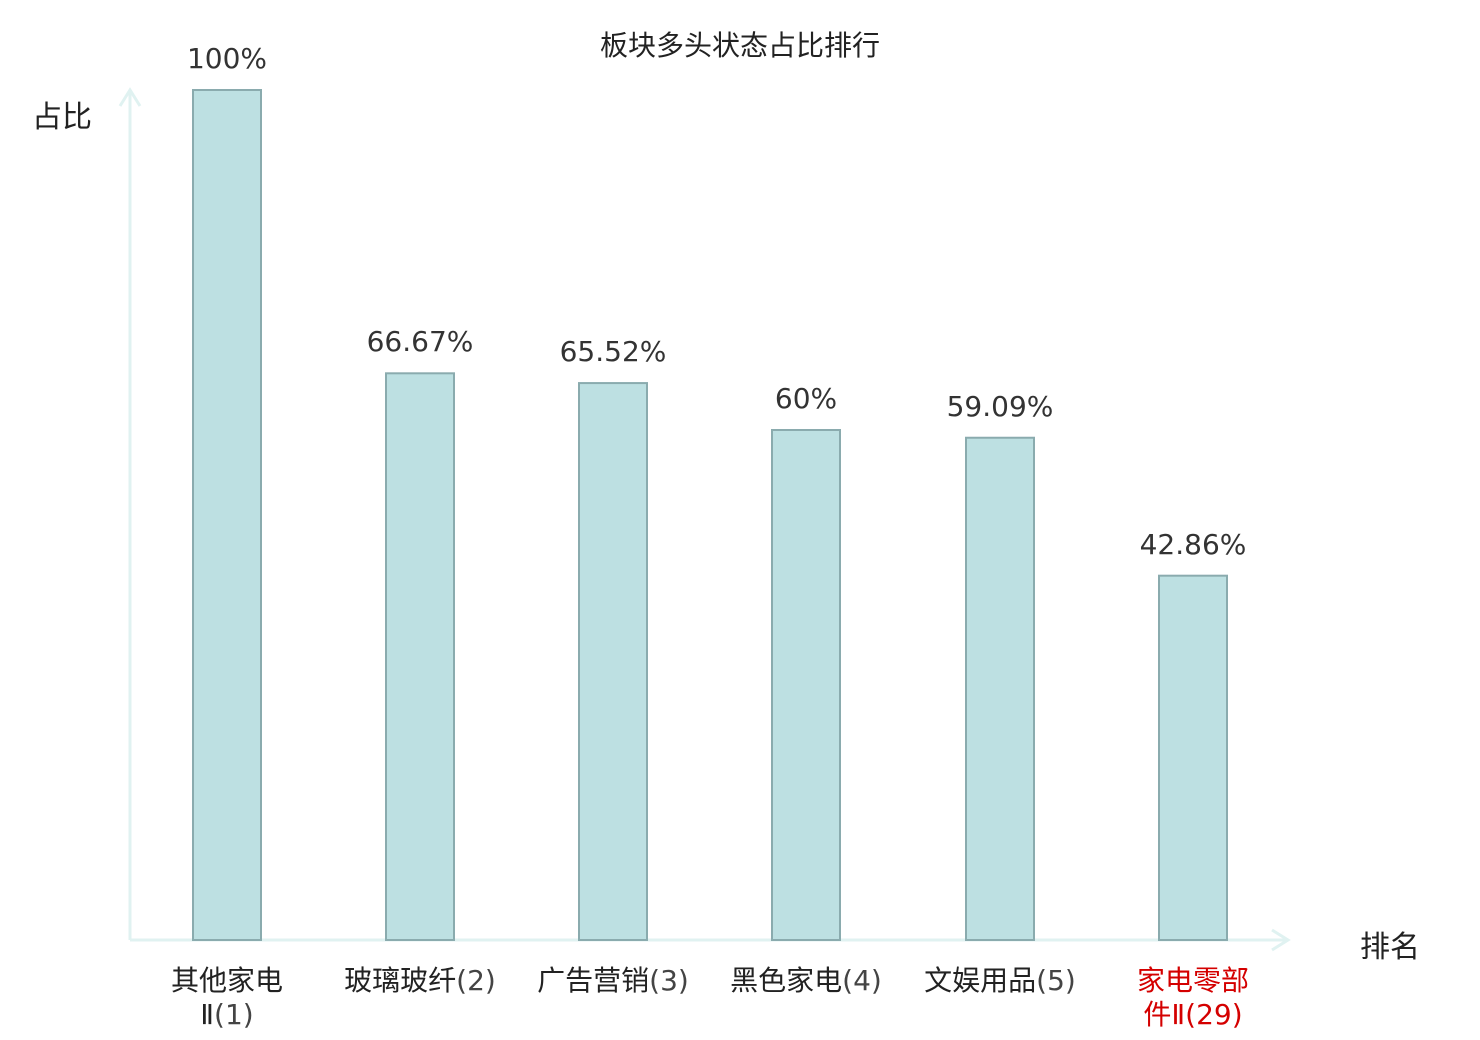 This screenshot has width=1480, height=1040. What do you see at coordinates (1000, 406) in the screenshot?
I see `bar-value-label: 59.09%` at bounding box center [1000, 406].